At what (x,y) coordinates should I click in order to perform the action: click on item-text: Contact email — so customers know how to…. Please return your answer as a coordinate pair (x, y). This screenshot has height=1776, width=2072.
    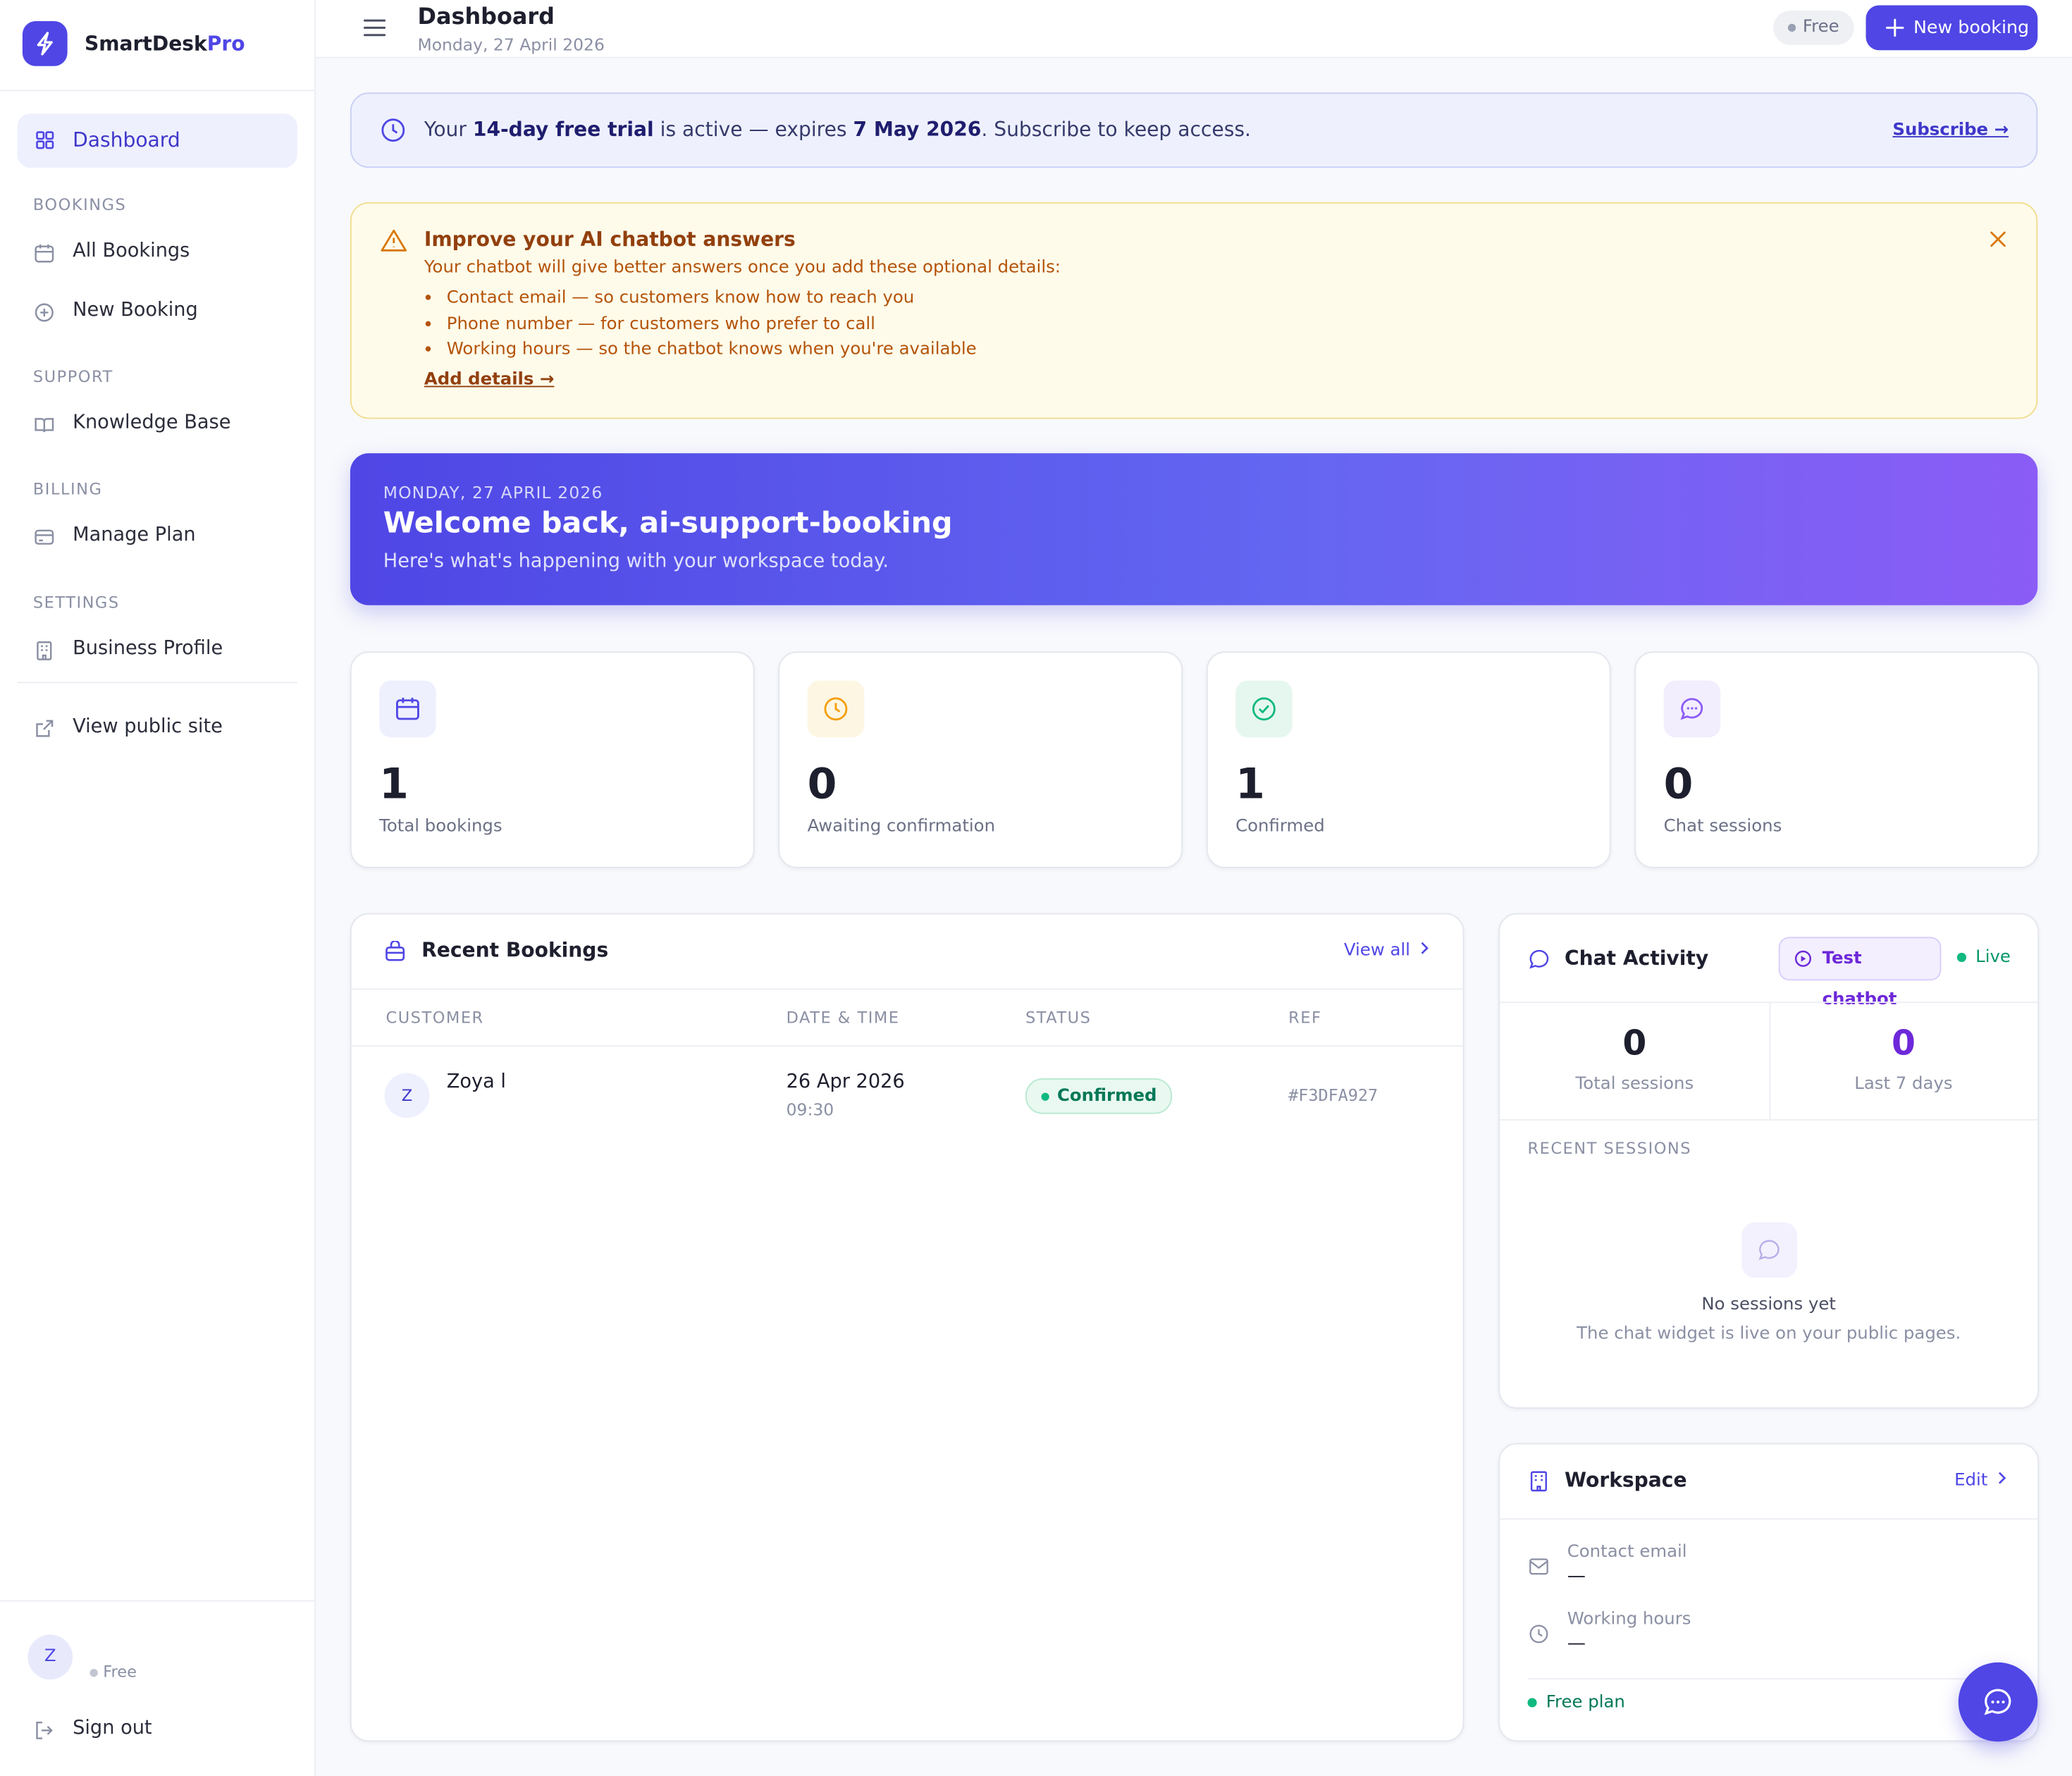
    Looking at the image, I should click on (680, 298).